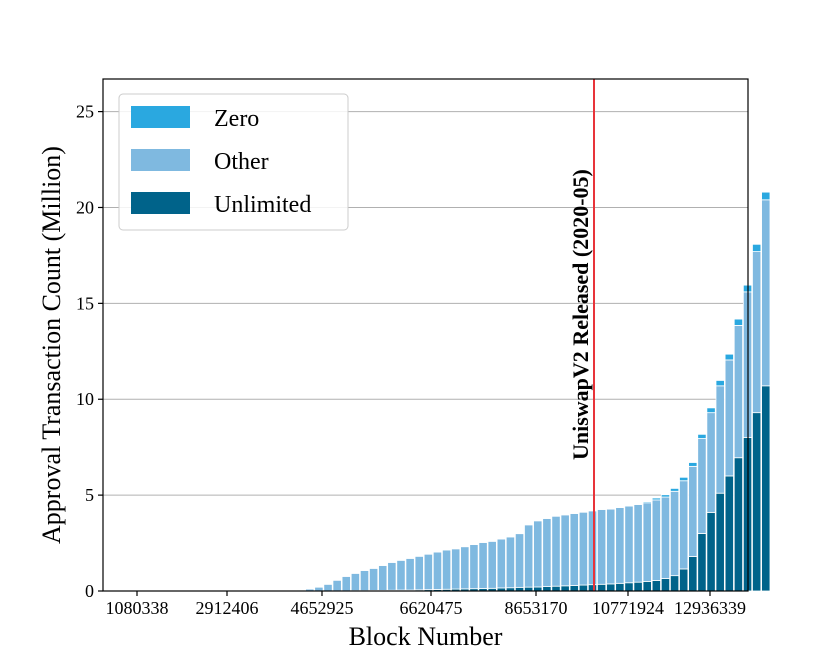 The width and height of the screenshot is (830, 664). Describe the element at coordinates (227, 608) in the screenshot. I see `x-tick-label: 2912406` at that location.